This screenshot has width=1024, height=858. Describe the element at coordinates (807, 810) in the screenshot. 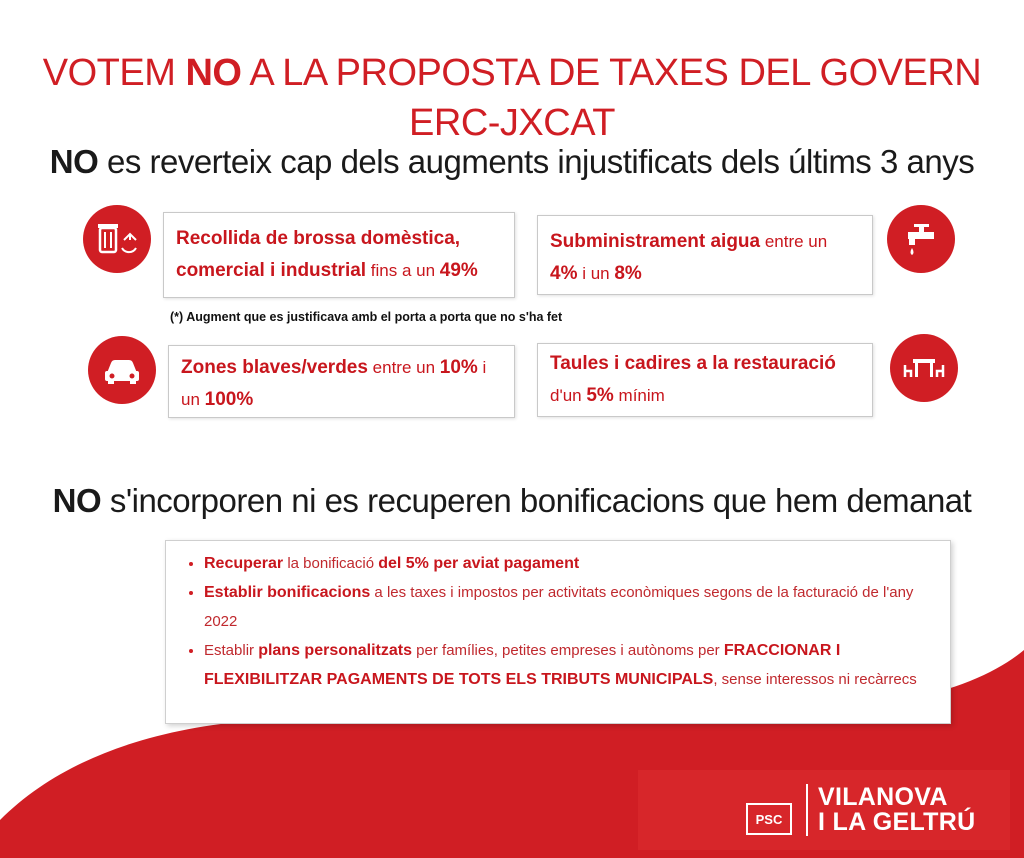

I see `logo-divider` at that location.